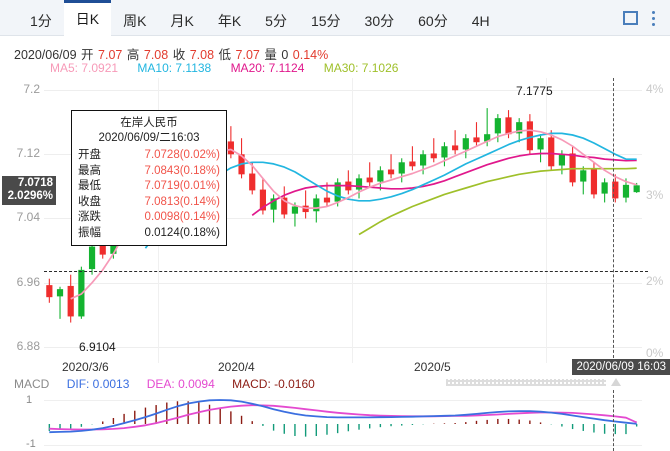  I want to click on tooltip-key: 涨跌, so click(89, 217).